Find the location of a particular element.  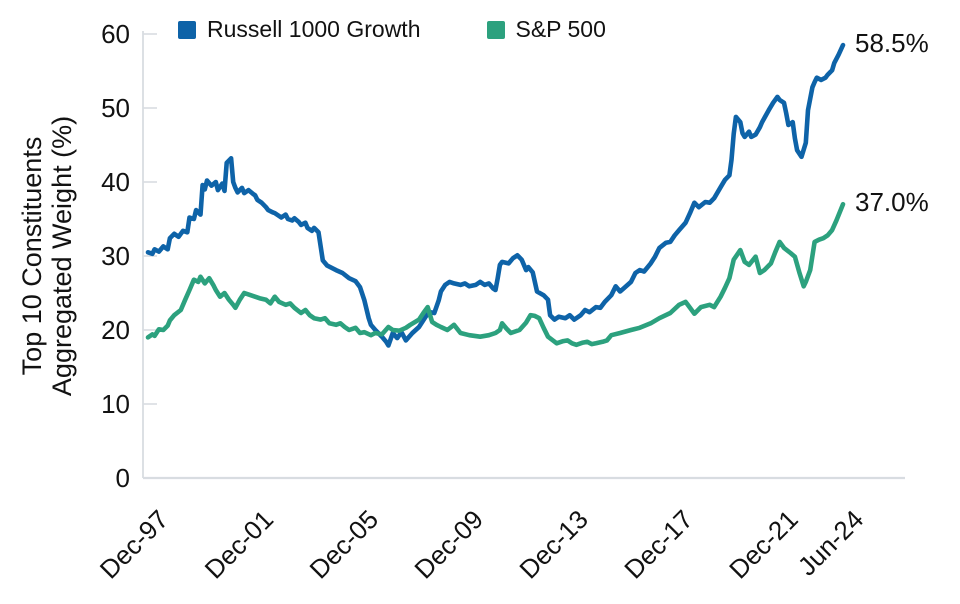

end-value-label-s-p-500: 37.0% is located at coordinates (892, 202).